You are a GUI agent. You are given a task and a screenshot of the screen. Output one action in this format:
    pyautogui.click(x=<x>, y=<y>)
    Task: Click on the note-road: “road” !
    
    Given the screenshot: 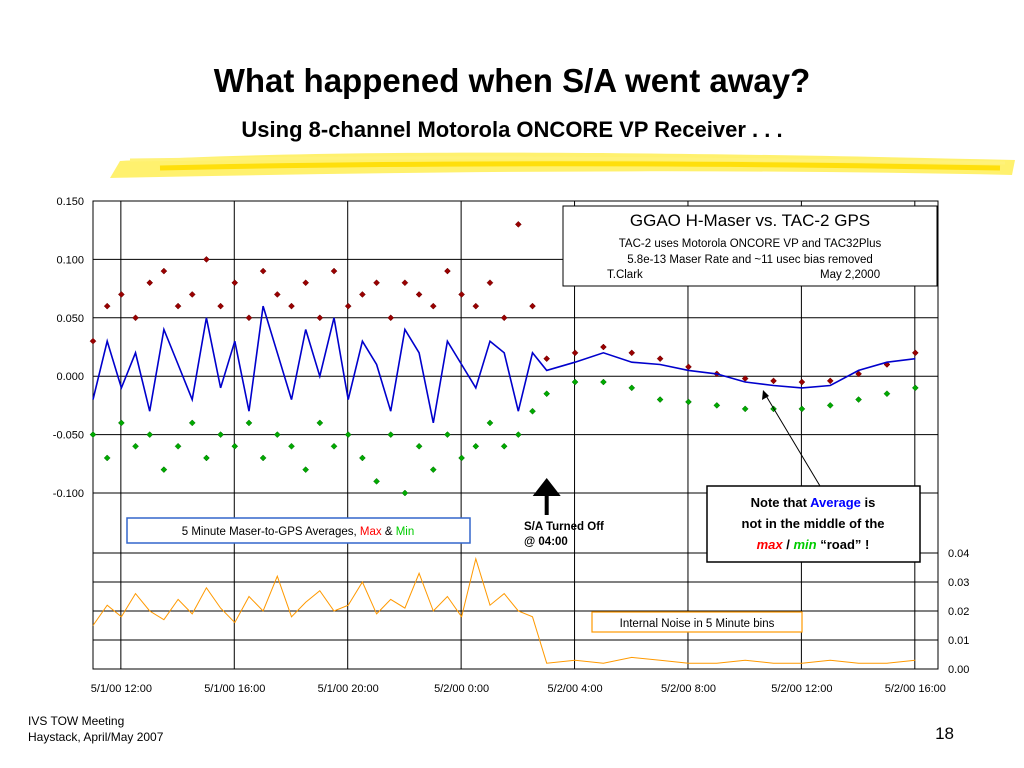 What is the action you would take?
    pyautogui.click(x=843, y=544)
    